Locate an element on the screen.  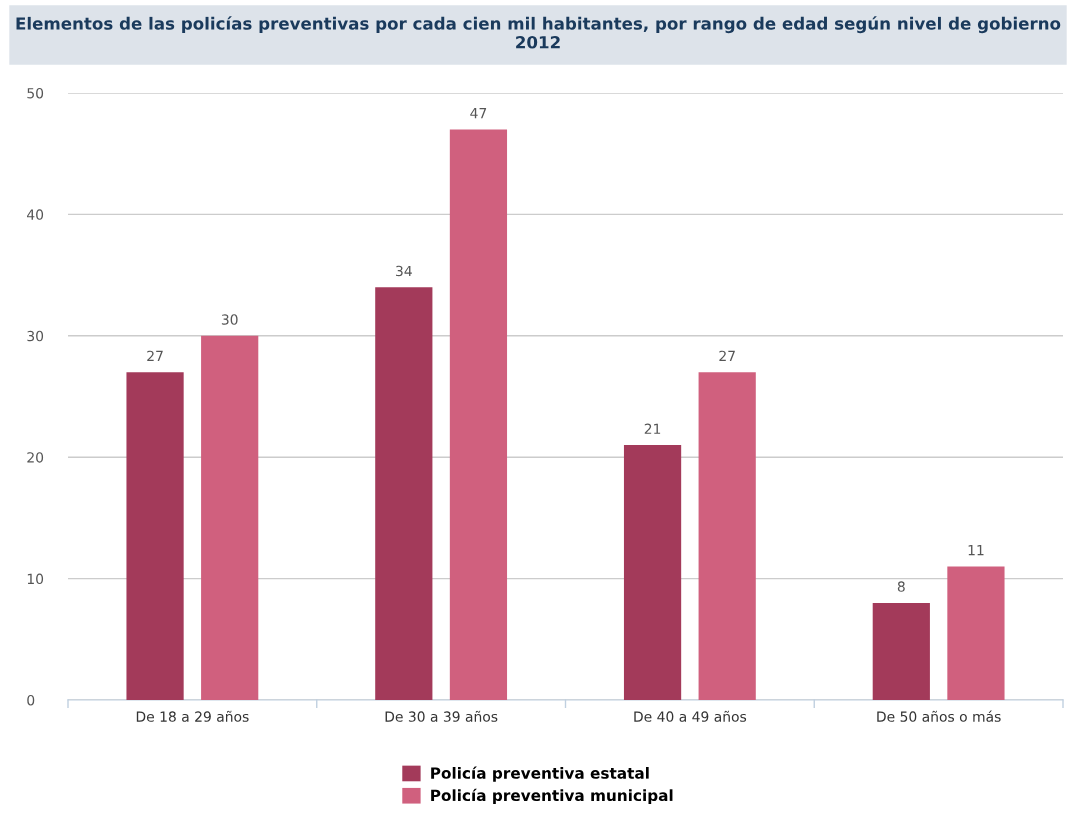
x-tick-label: De 30 a 39 años is located at coordinates (441, 716).